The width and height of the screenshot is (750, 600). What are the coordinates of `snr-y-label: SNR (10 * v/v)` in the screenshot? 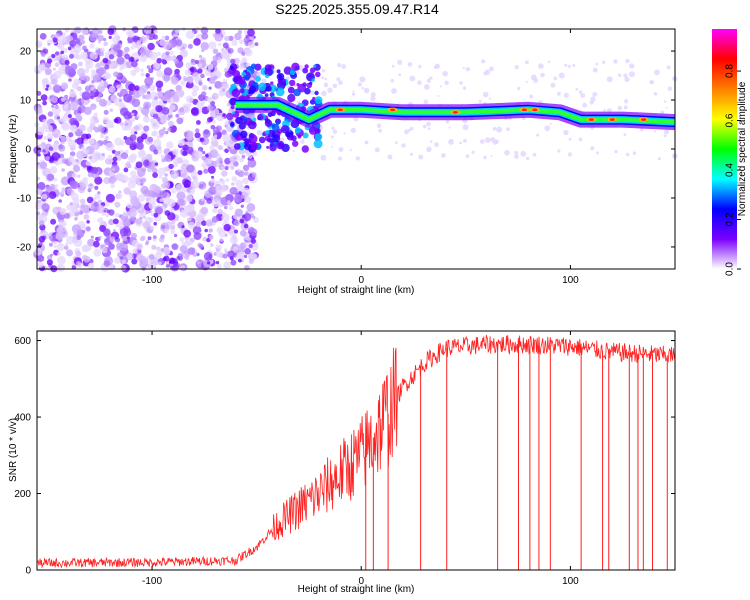 It's located at (13, 450).